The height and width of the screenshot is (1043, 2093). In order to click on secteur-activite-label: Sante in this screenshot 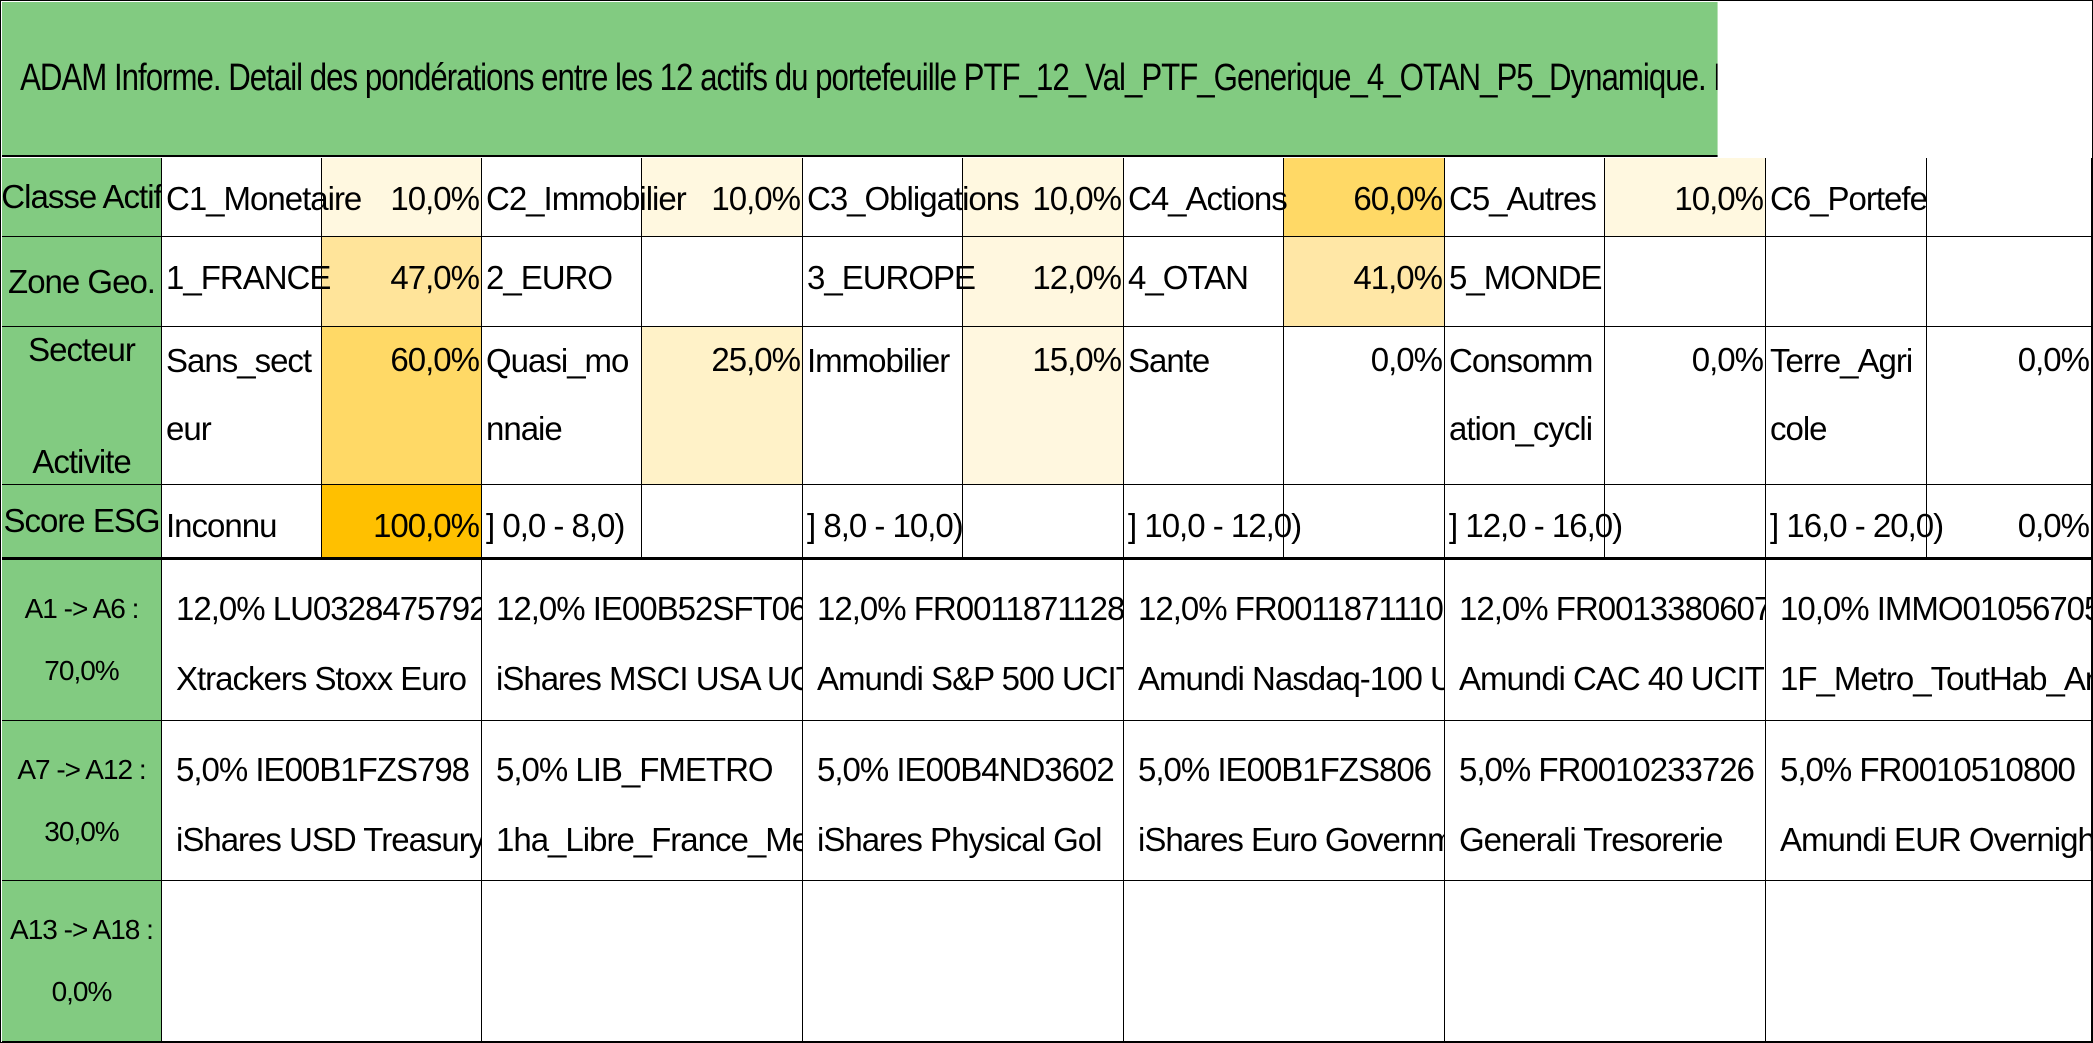, I will do `click(1204, 406)`.